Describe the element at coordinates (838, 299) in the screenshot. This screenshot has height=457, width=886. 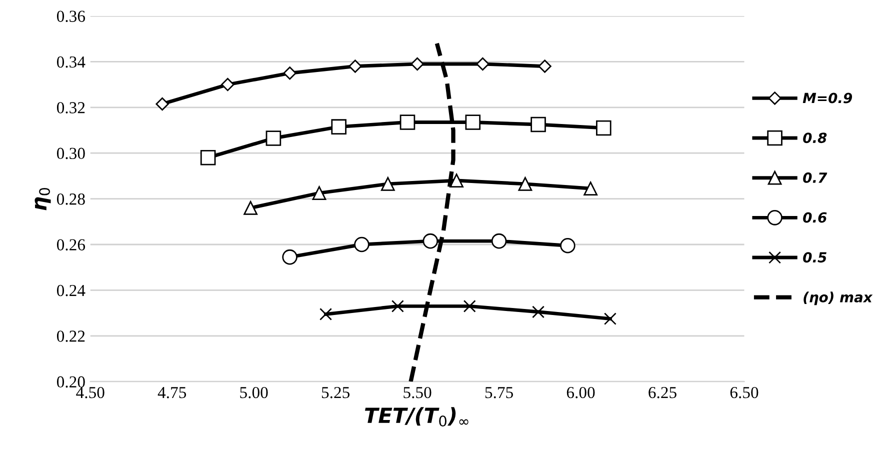
I see `legend-label: (ηo) max` at that location.